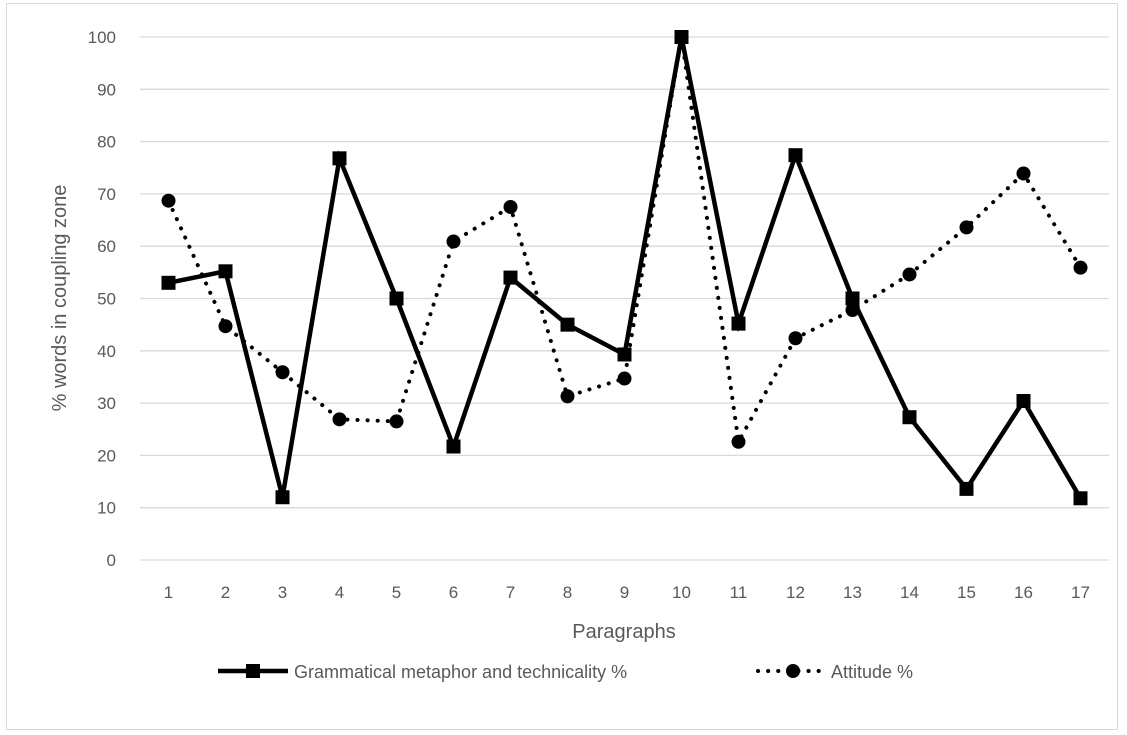 This screenshot has width=1127, height=735. I want to click on x-tick-label: 4, so click(339, 592).